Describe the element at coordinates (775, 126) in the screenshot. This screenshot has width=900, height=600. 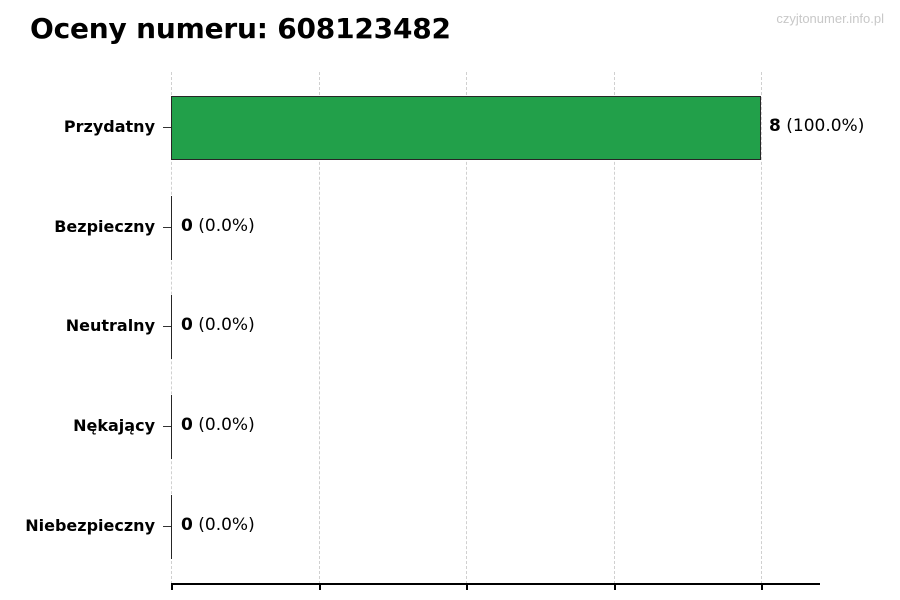
I see `value-count: 8` at that location.